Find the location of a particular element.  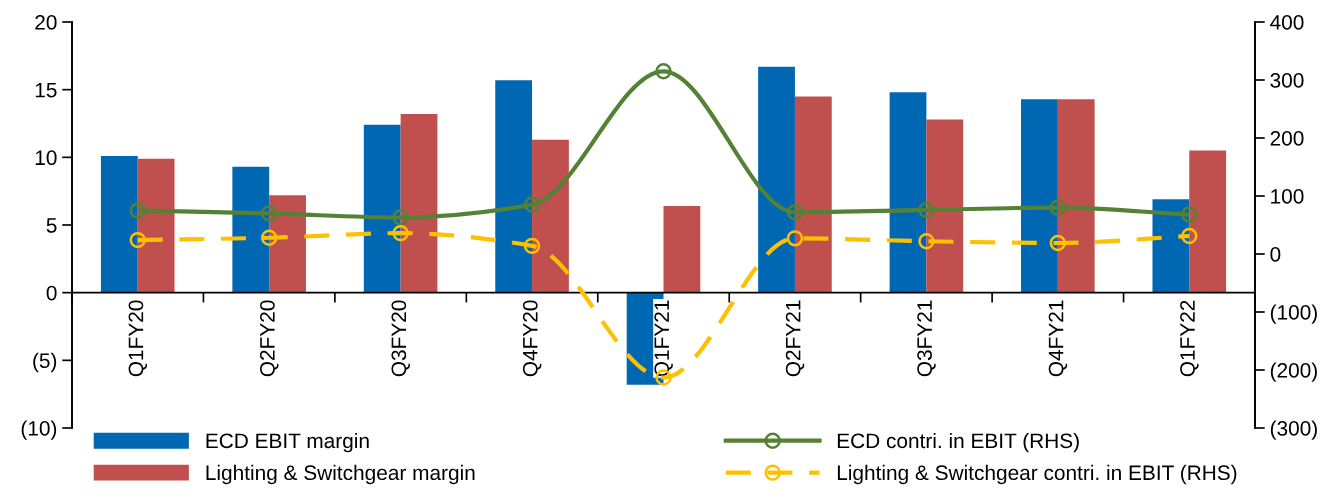

y-tick-label: 5 is located at coordinates (51, 225).